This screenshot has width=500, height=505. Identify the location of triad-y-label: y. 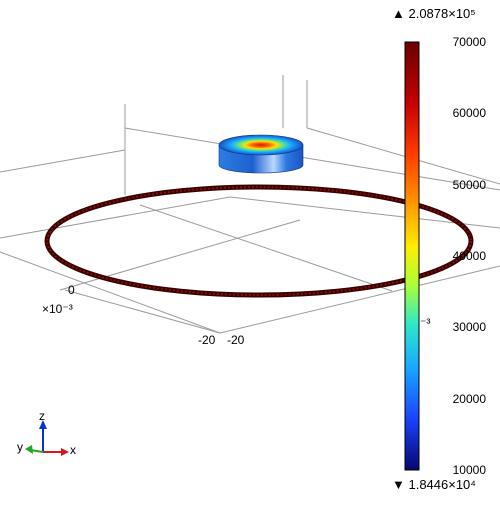
(20, 447).